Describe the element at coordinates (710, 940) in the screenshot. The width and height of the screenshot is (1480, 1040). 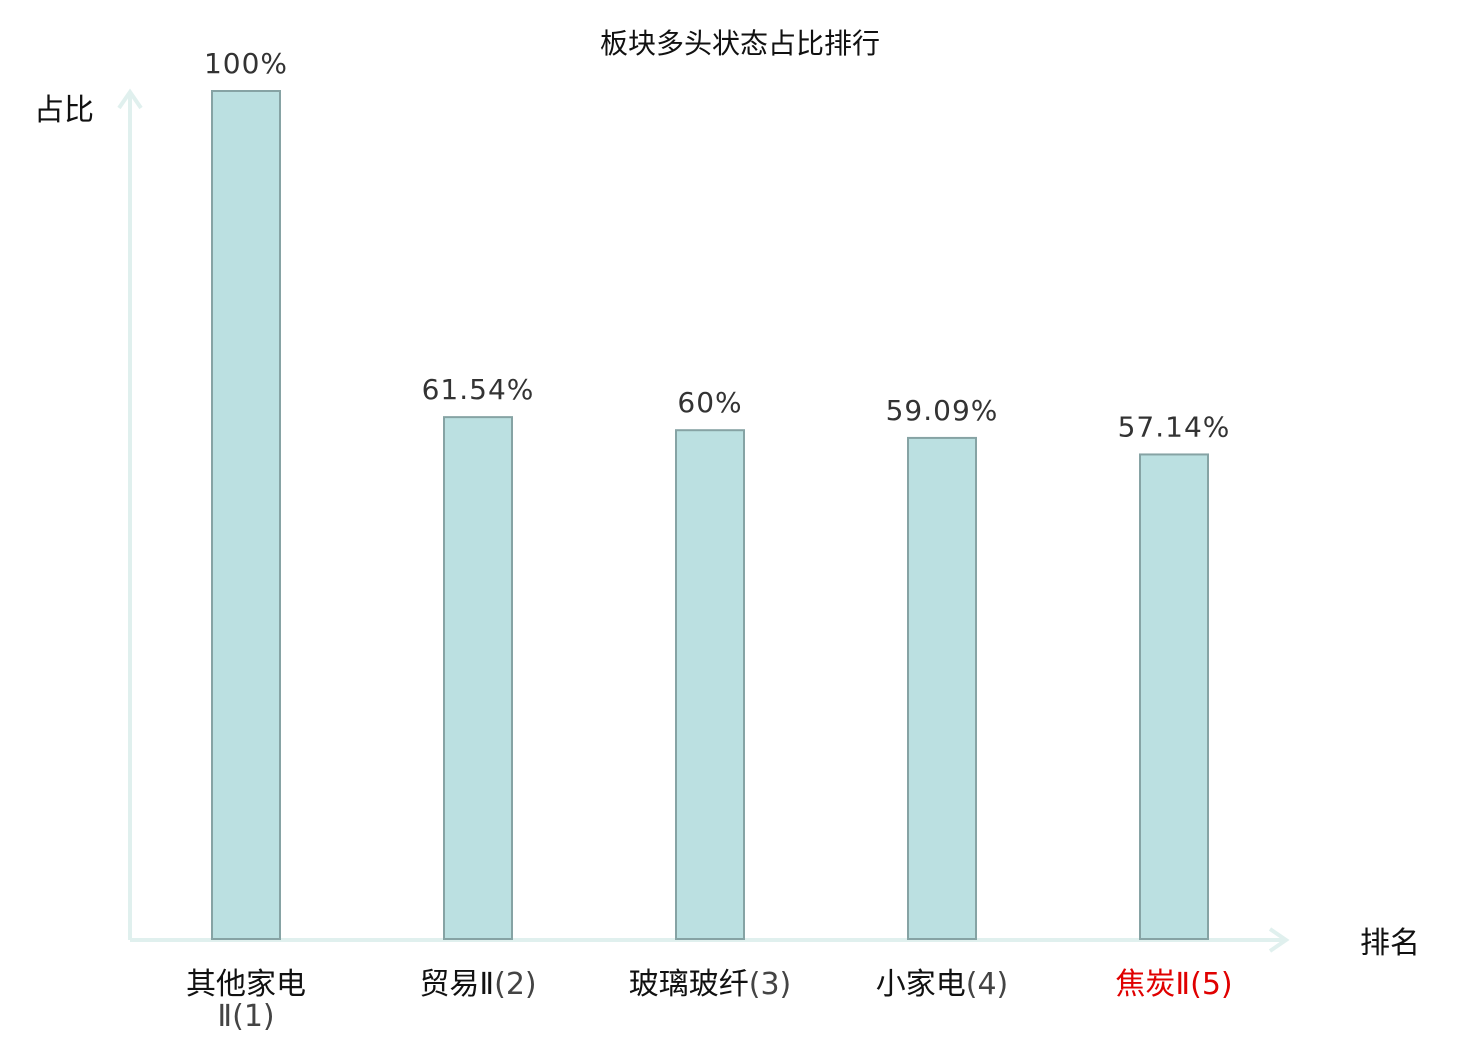
I see `x-axis` at that location.